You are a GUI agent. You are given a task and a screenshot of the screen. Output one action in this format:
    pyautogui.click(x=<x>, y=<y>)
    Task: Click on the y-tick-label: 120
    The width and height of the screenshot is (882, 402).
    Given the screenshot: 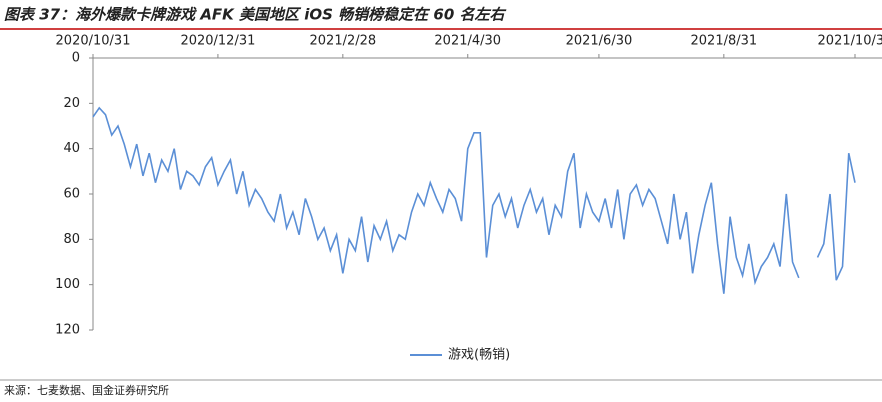 What is the action you would take?
    pyautogui.click(x=67, y=330)
    